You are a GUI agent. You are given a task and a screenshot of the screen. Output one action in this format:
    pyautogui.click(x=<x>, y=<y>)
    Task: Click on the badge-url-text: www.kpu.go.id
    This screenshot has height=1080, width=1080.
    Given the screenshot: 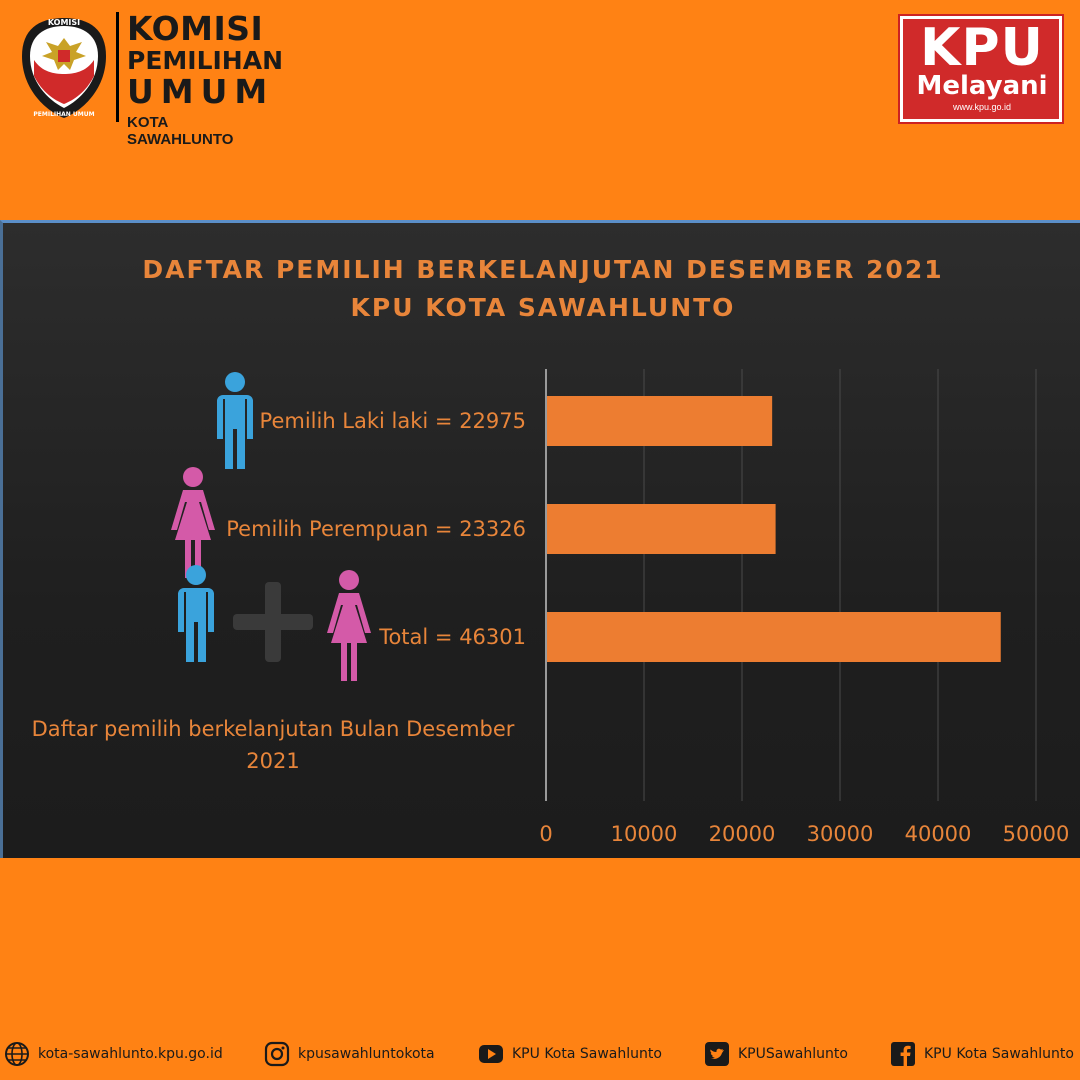 What is the action you would take?
    pyautogui.click(x=982, y=107)
    